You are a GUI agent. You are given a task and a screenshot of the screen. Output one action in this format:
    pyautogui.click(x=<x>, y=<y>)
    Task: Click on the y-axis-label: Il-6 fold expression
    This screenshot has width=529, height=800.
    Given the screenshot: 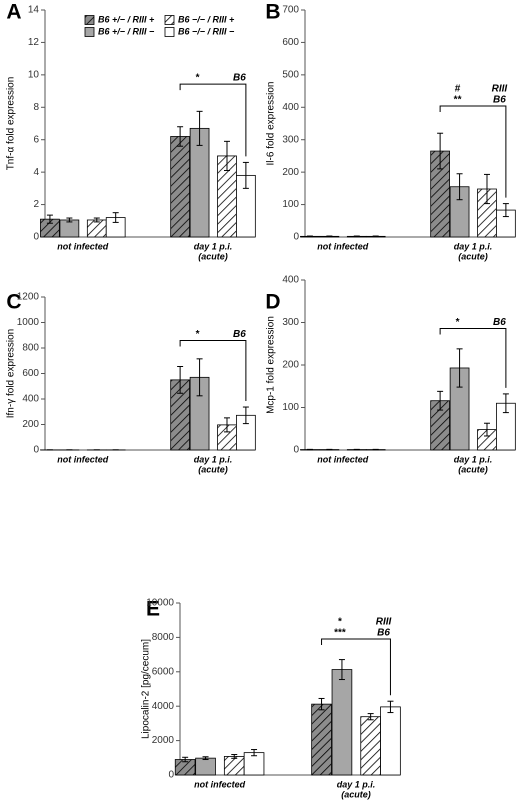 What is the action you would take?
    pyautogui.click(x=271, y=124)
    